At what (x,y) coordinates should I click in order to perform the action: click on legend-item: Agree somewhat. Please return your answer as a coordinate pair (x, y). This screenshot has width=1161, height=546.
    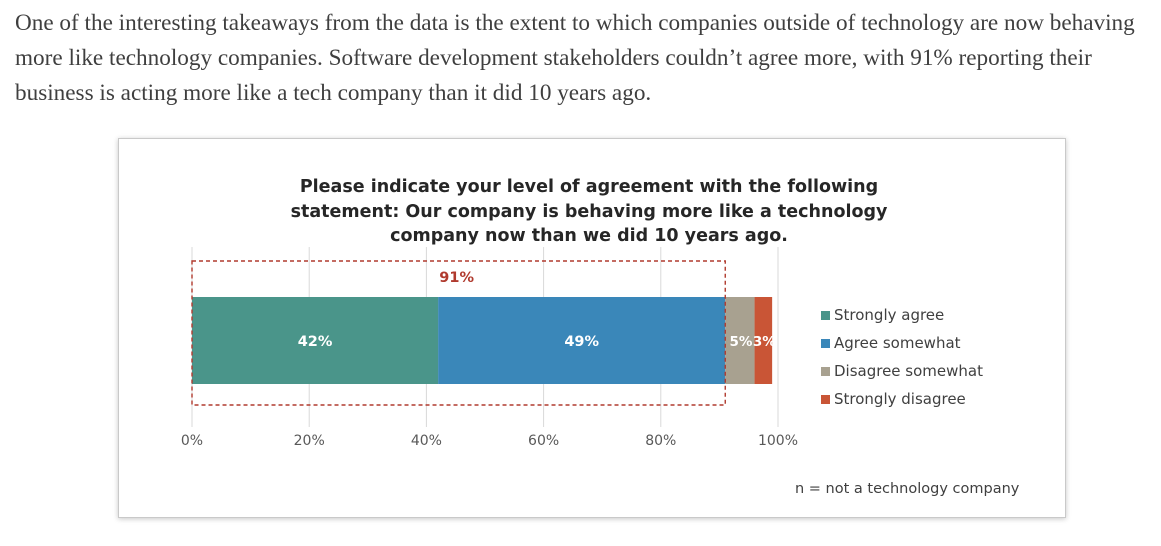
    Looking at the image, I should click on (902, 343).